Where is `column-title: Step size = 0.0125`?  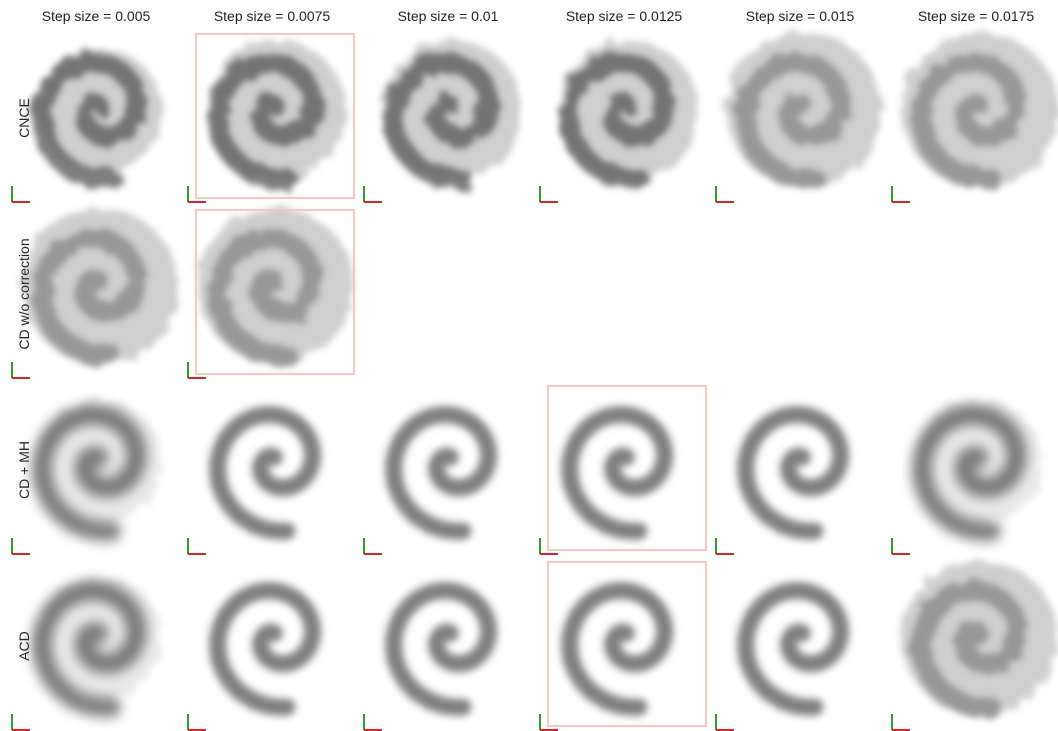
column-title: Step size = 0.0125 is located at coordinates (624, 16).